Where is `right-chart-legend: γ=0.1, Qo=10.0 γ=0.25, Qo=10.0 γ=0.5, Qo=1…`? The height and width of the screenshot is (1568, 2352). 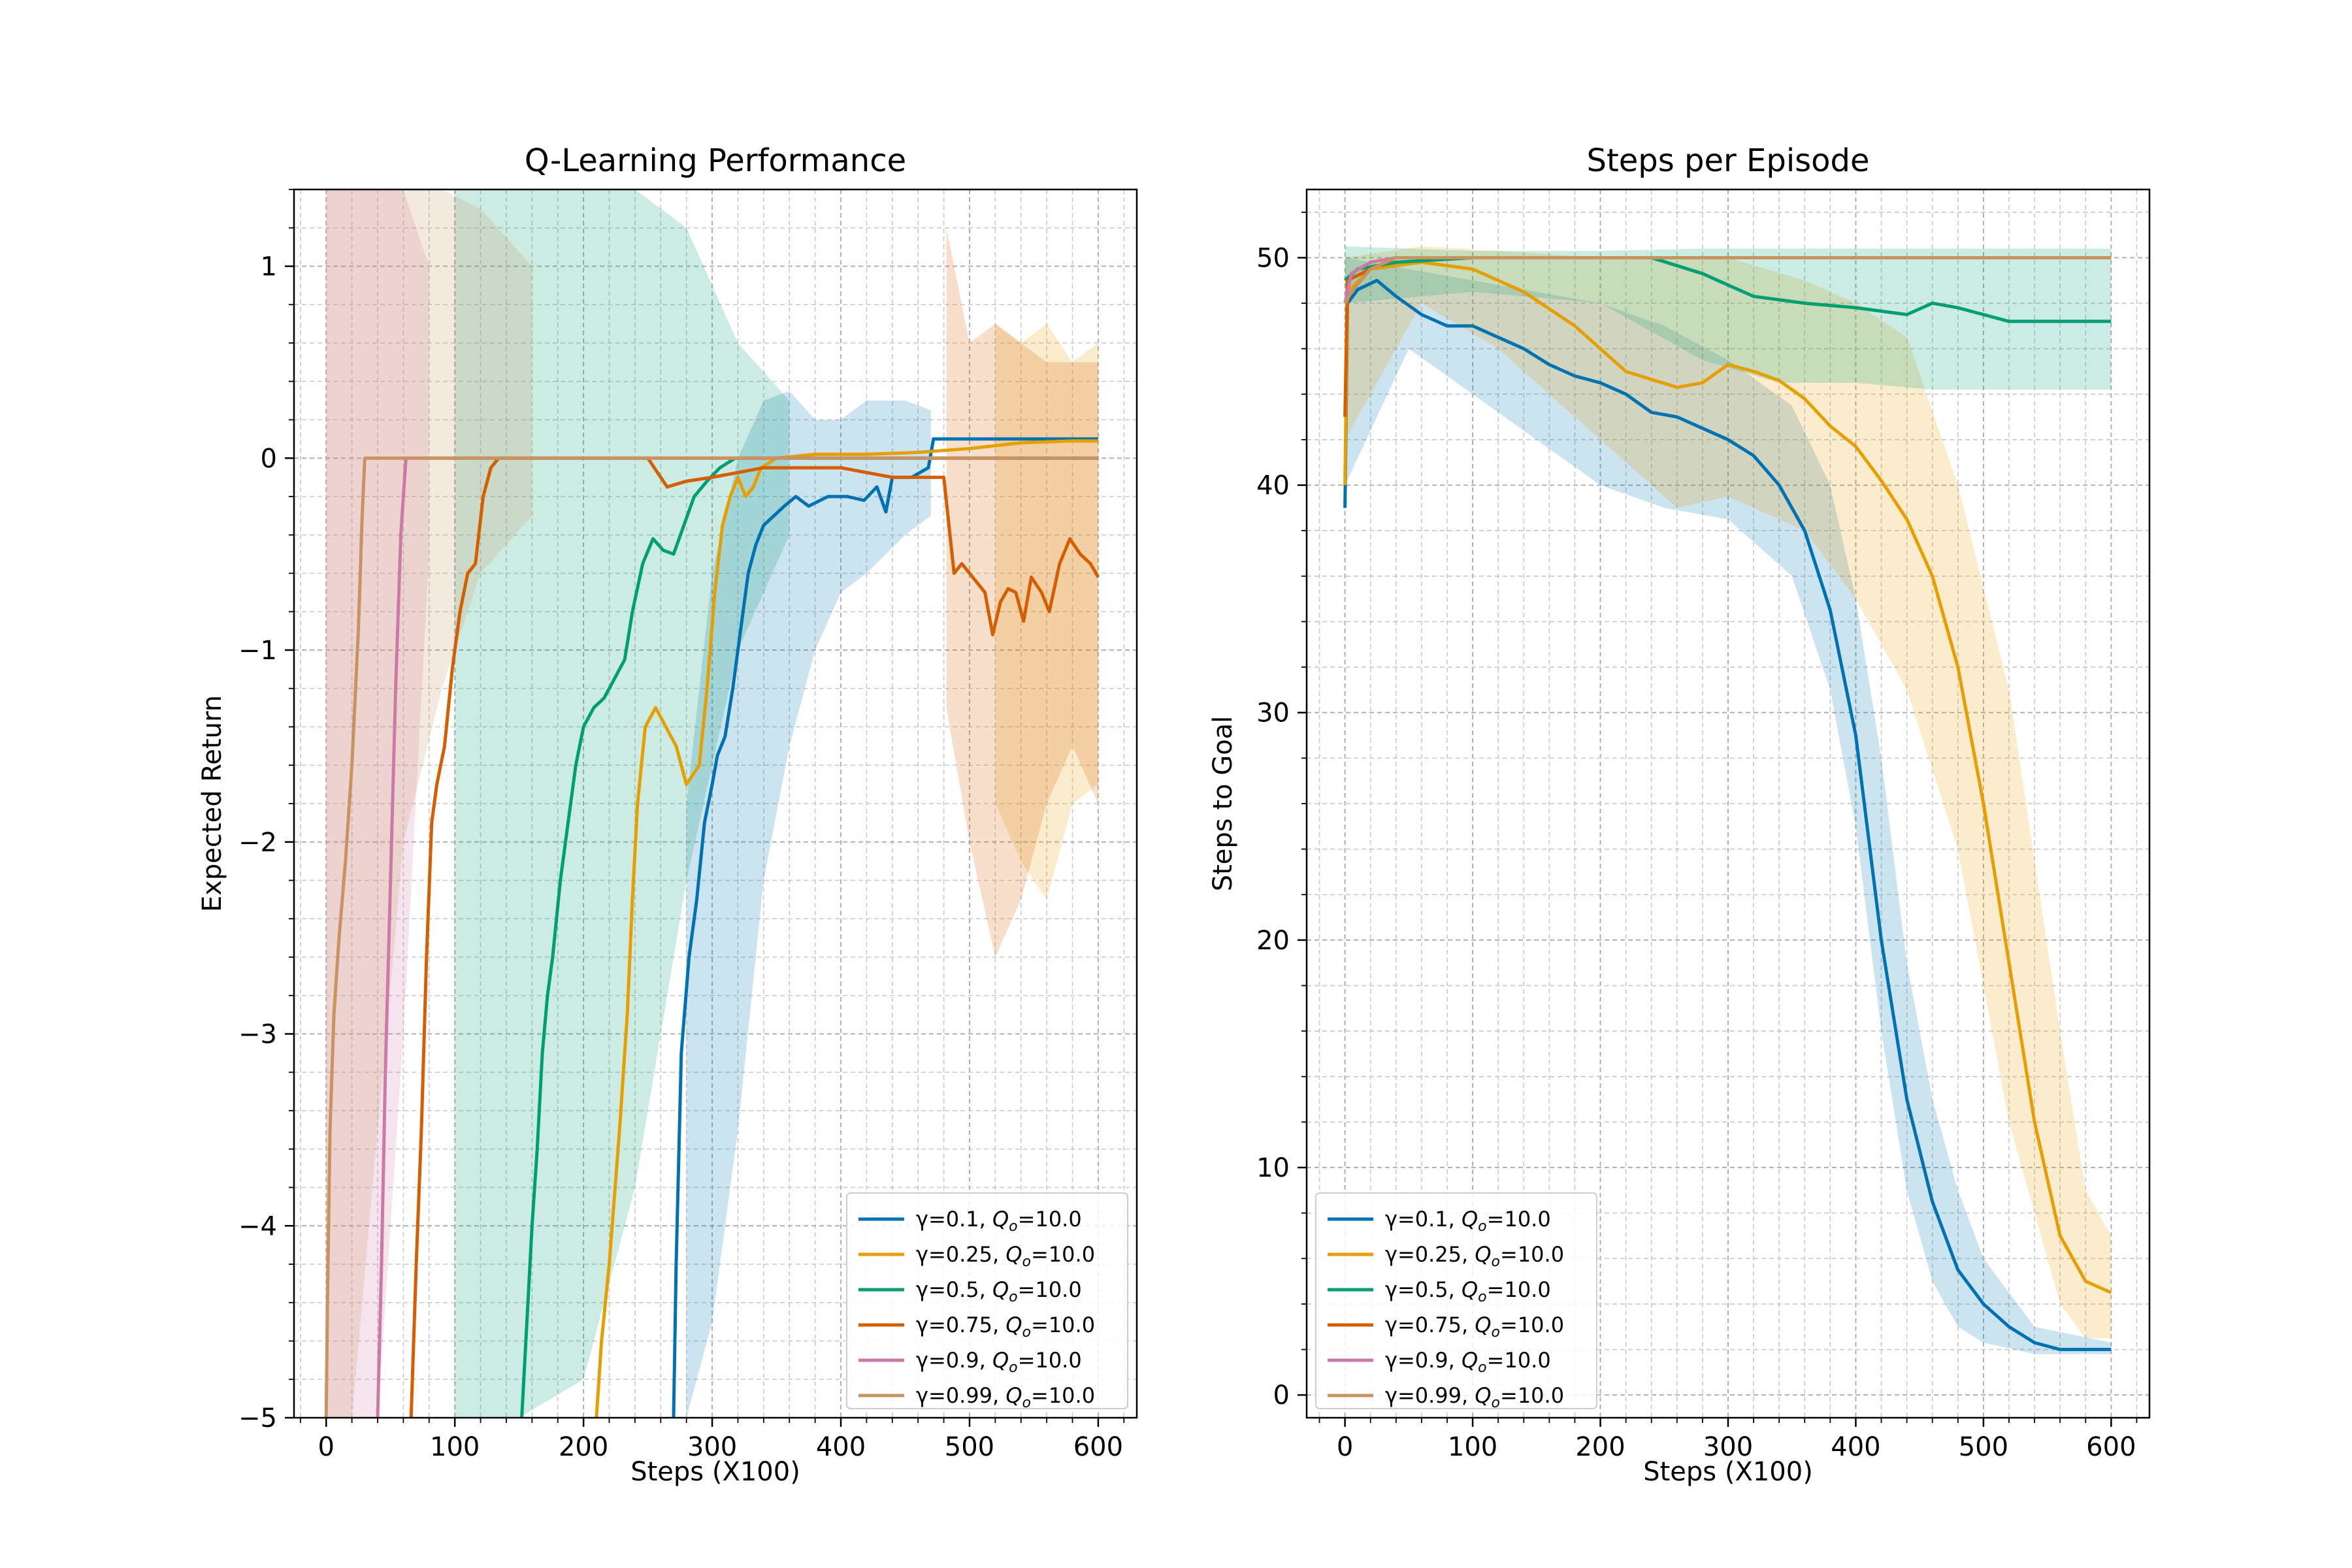
right-chart-legend: γ=0.1, Qo=10.0 γ=0.25, Qo=10.0 γ=0.5, Qo=1… is located at coordinates (1456, 1301).